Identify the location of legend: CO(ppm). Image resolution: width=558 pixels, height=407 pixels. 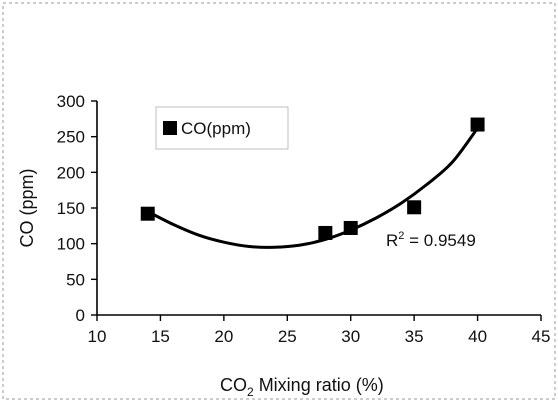
(222, 128).